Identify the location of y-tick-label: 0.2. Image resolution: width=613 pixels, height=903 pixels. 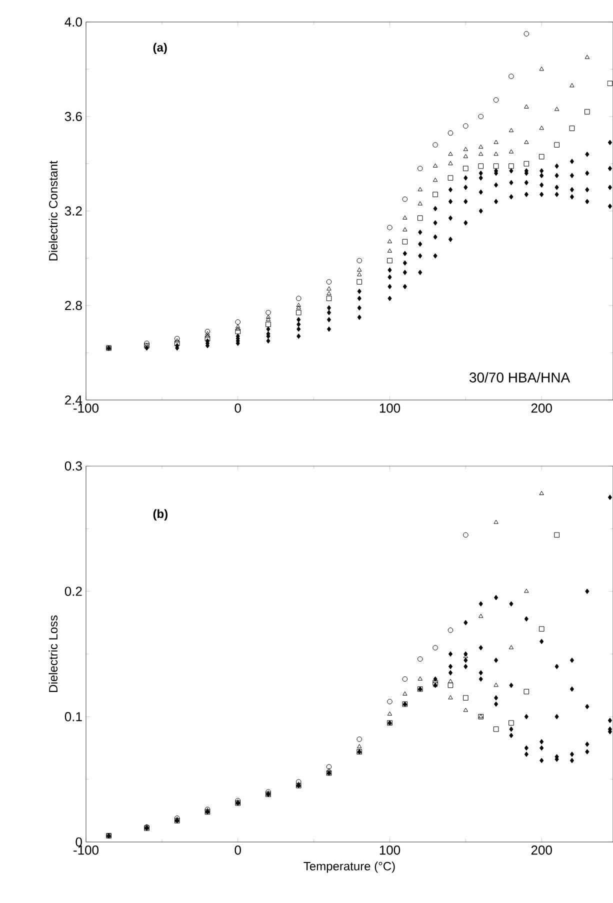
(73, 591).